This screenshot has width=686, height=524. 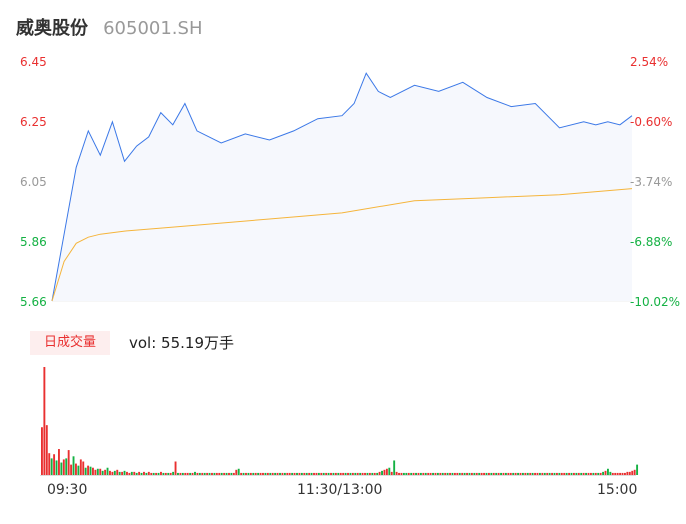 I want to click on volume-badge: 日成交量, so click(x=70, y=343).